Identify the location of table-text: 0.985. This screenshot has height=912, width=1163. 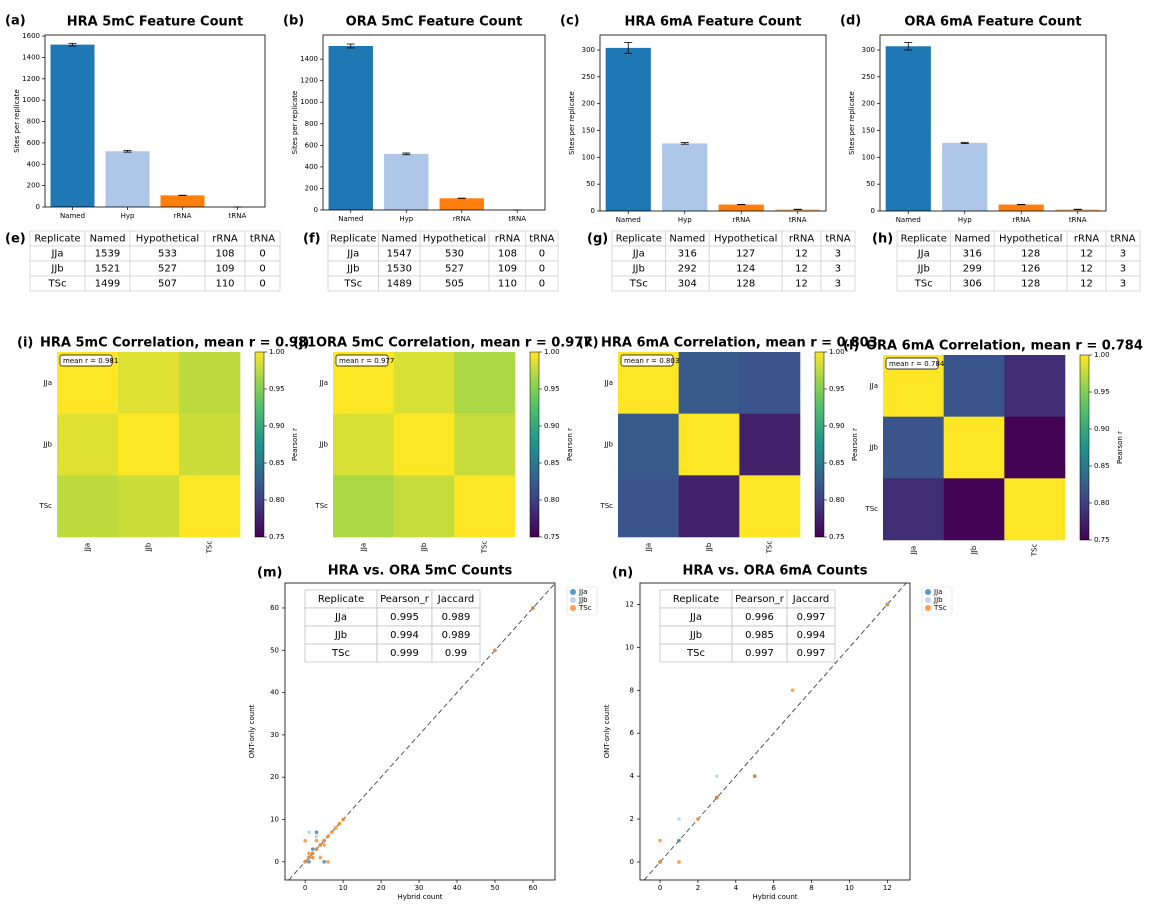
(759, 635).